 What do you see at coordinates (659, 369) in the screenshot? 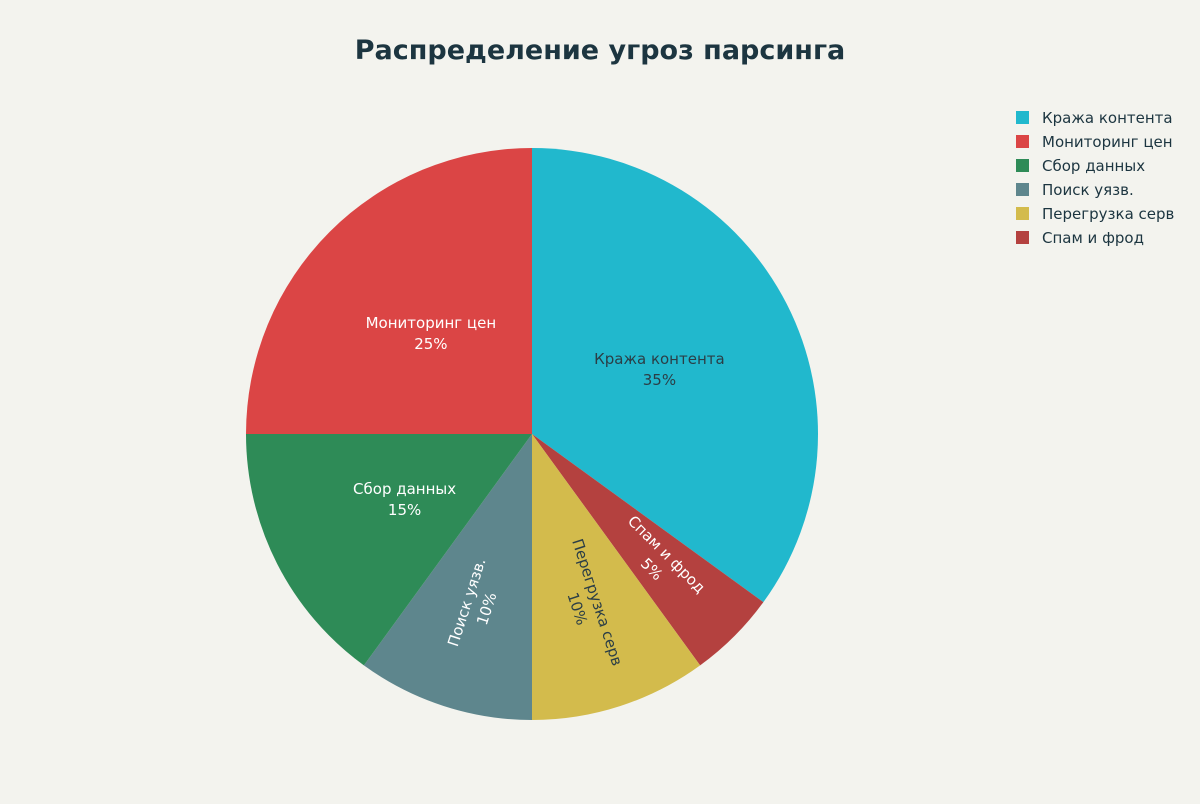
I see `pie-label-0: Кража контента 35%` at bounding box center [659, 369].